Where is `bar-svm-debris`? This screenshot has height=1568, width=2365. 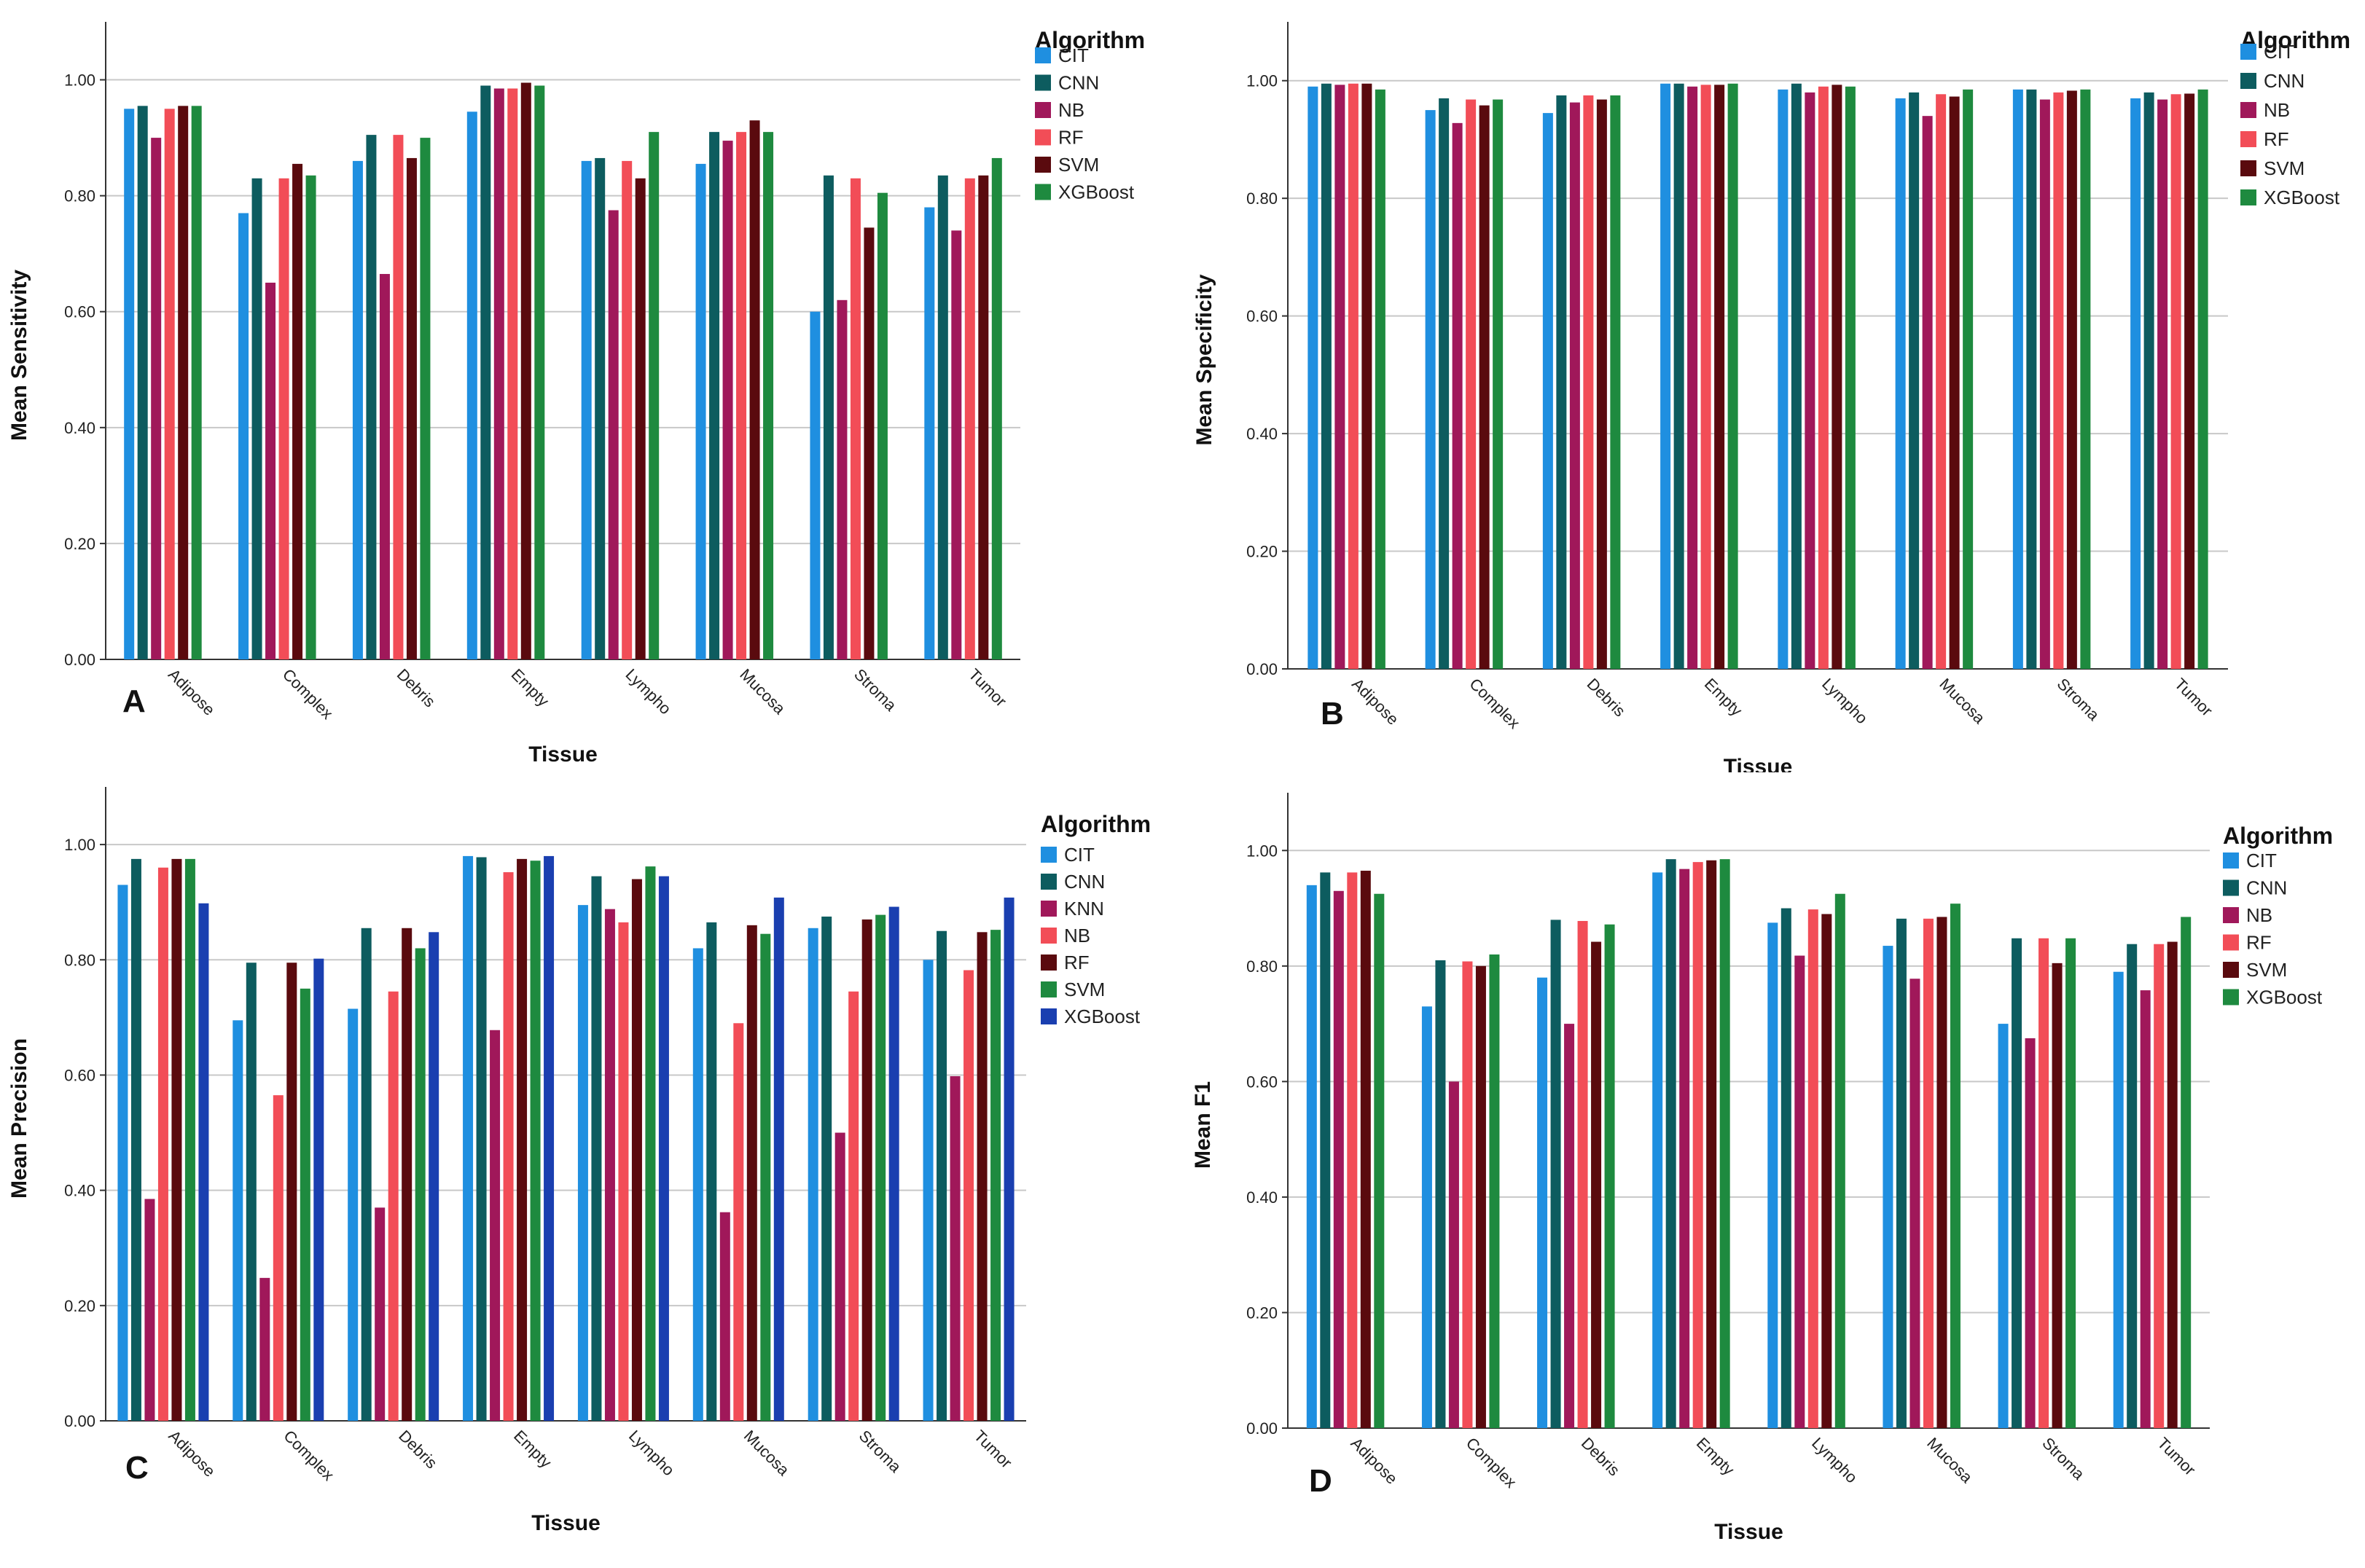
bar-svm-debris is located at coordinates (420, 1184).